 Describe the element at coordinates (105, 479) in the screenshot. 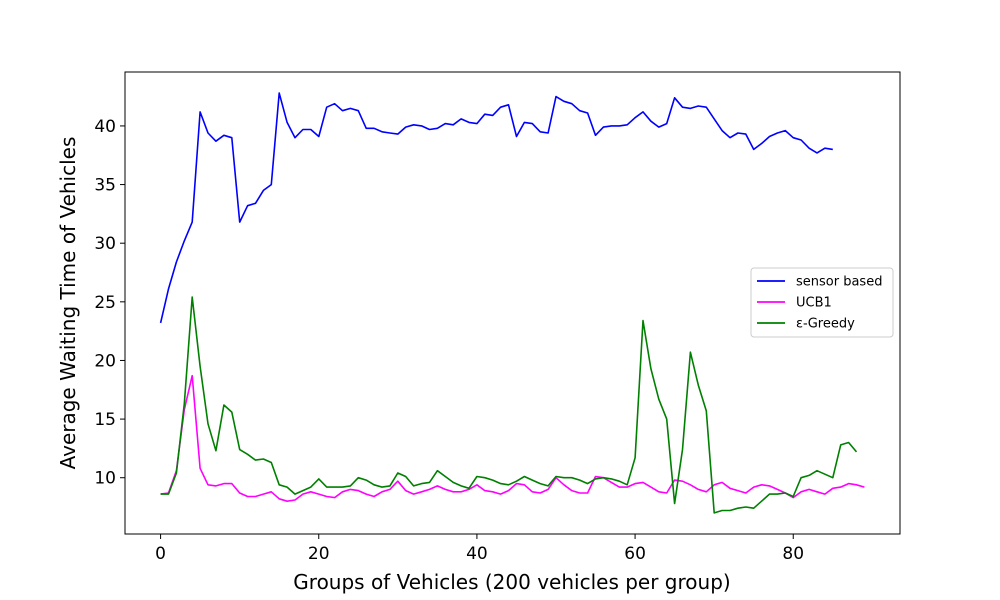

I see `y-tick-label: 10` at that location.